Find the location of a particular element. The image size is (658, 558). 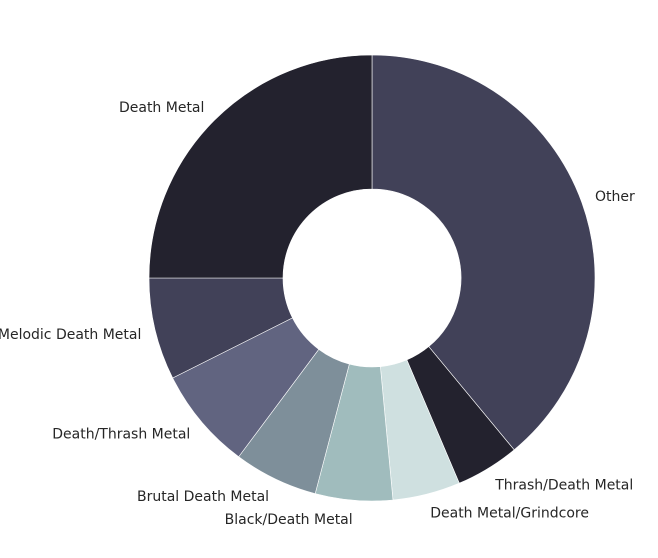

slice-label-death-metal-grindcore: Death Metal/Grindcore is located at coordinates (509, 514).